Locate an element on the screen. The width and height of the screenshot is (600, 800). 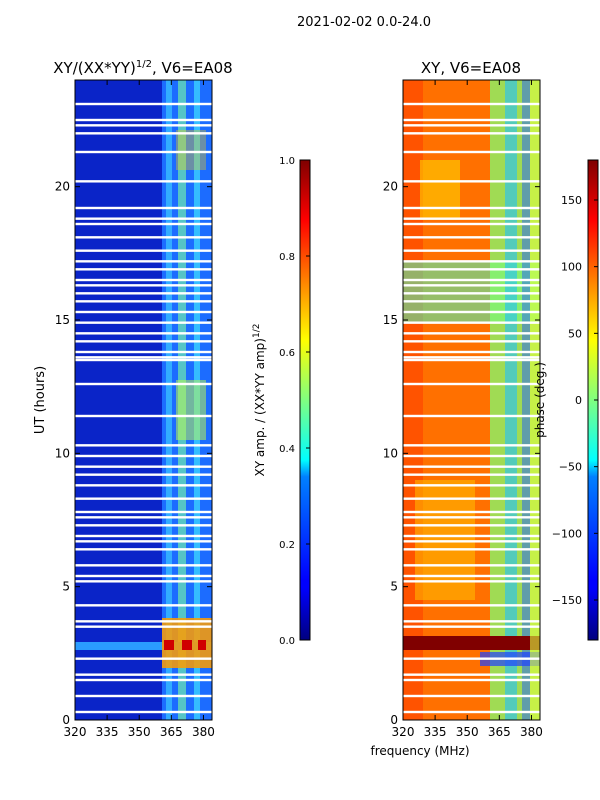
left-title-main: XY/(XX*YY) is located at coordinates (94, 68).